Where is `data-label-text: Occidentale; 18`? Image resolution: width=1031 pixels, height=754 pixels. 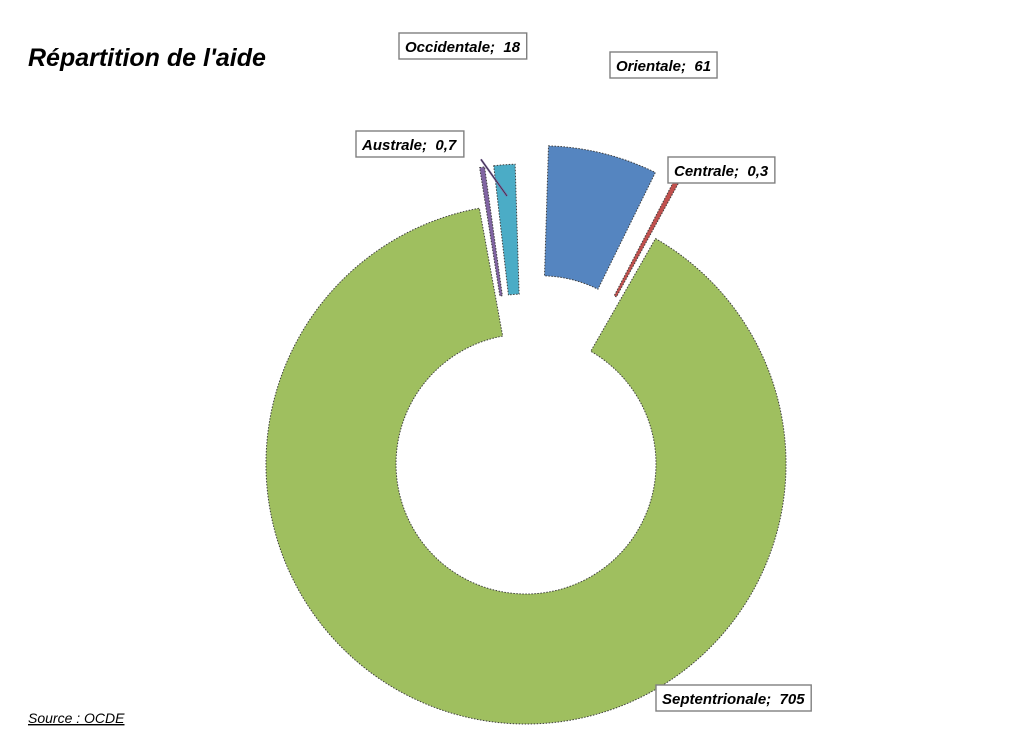 data-label-text: Occidentale; 18 is located at coordinates (463, 47).